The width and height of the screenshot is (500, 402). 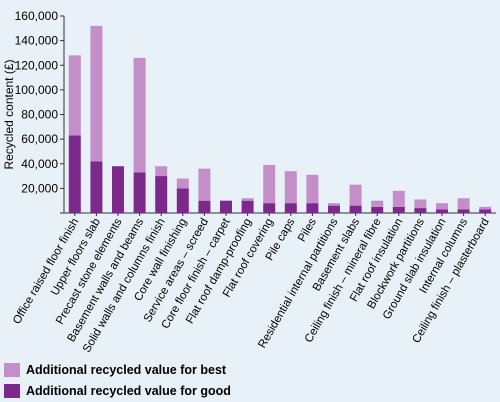 I want to click on y-tick-label: 60,000, so click(x=39, y=139).